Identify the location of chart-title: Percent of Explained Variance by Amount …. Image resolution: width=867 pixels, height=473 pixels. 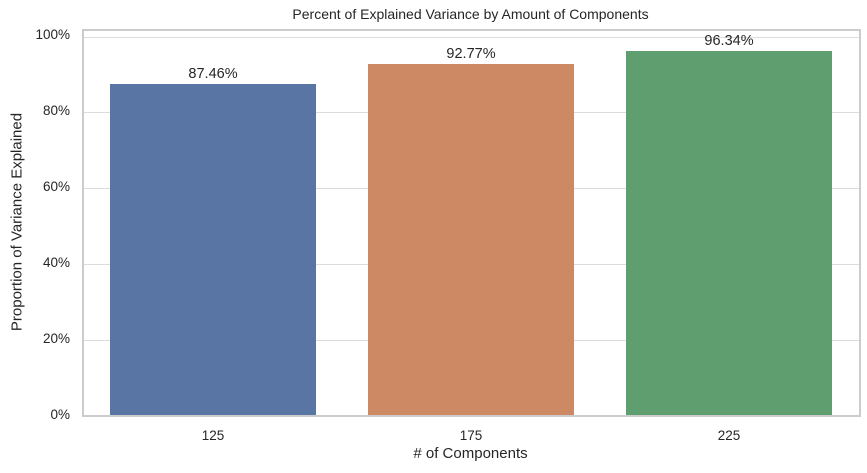
(470, 14).